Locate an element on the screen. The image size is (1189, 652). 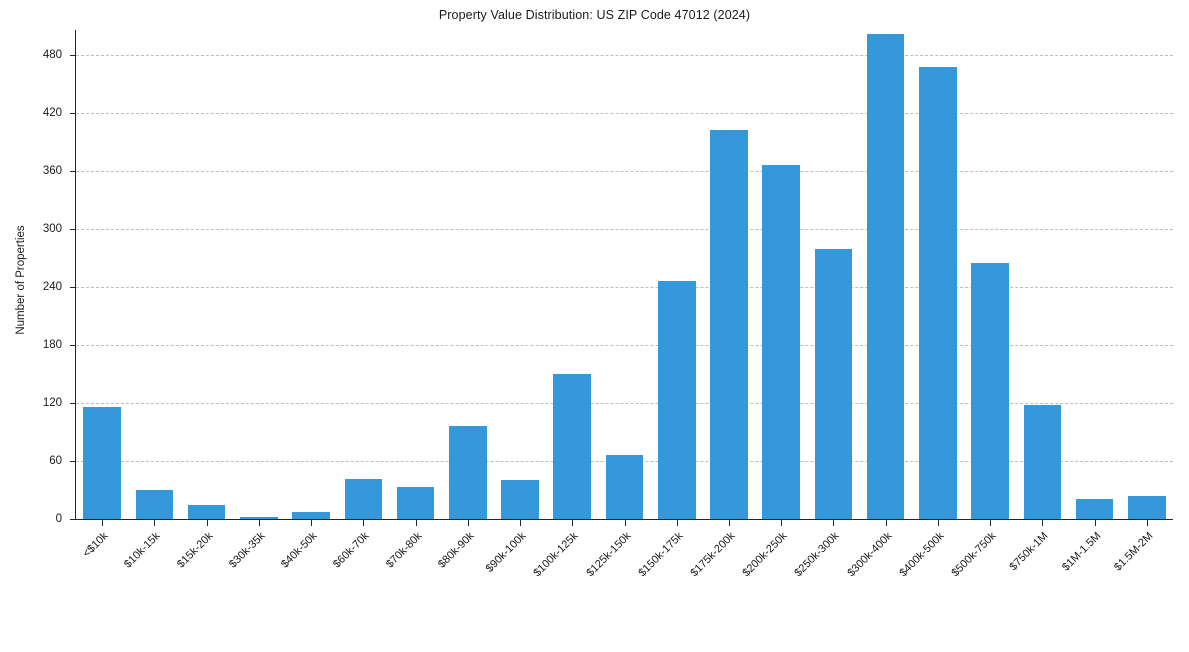
y-tick-label: 300 is located at coordinates (52, 229).